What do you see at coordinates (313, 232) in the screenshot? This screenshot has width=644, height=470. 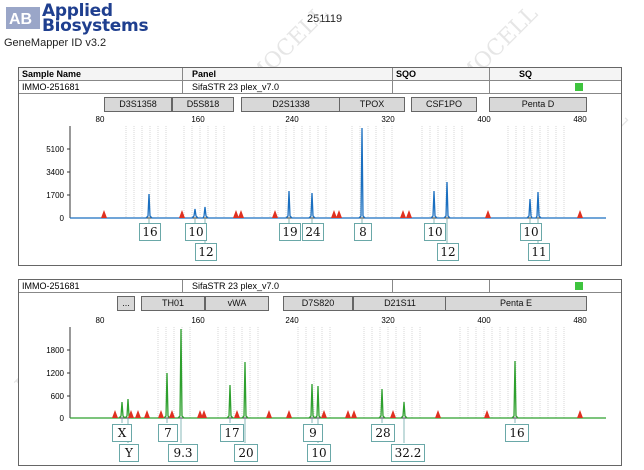 I see `allele-call-D2S1338-2: 24` at bounding box center [313, 232].